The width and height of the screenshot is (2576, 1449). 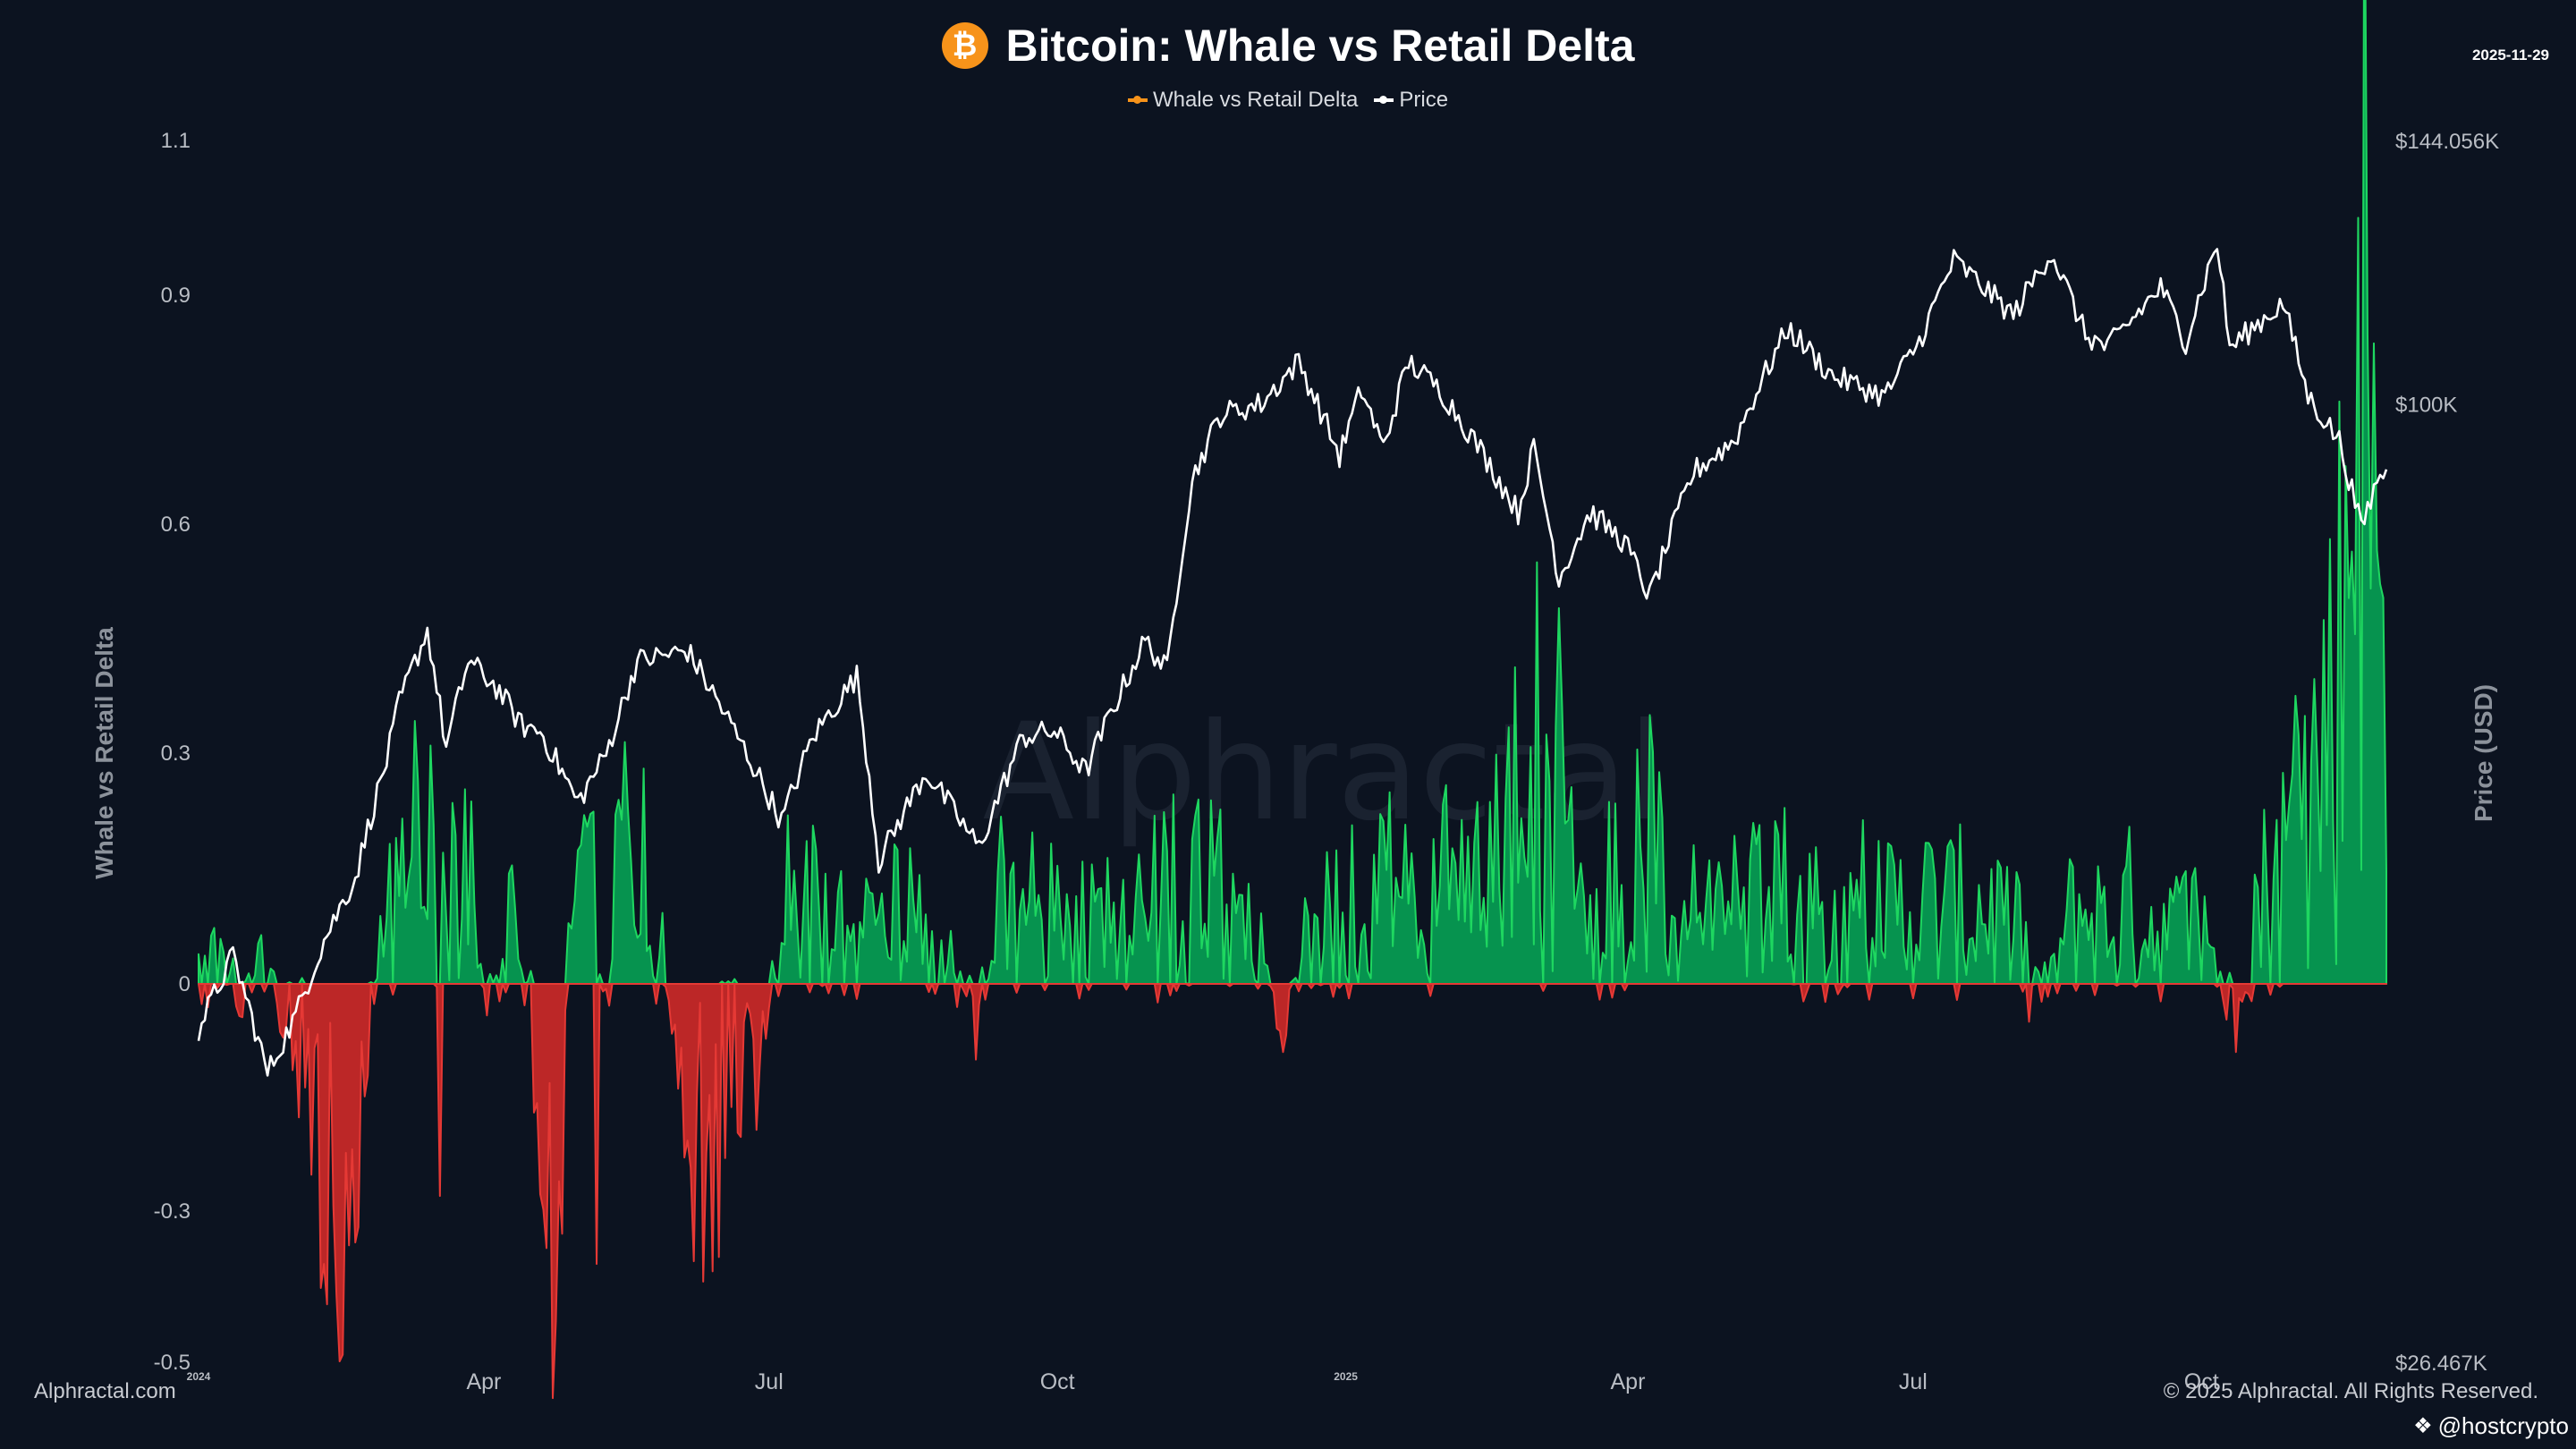 I want to click on right-tick-label: $26.467K, so click(x=2441, y=1364).